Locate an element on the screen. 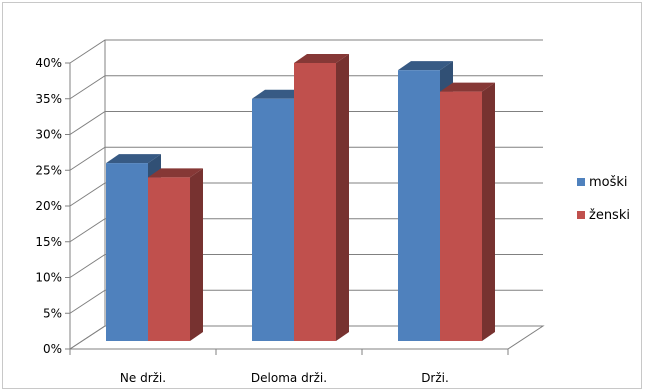  legend: moški ženski is located at coordinates (603, 199).